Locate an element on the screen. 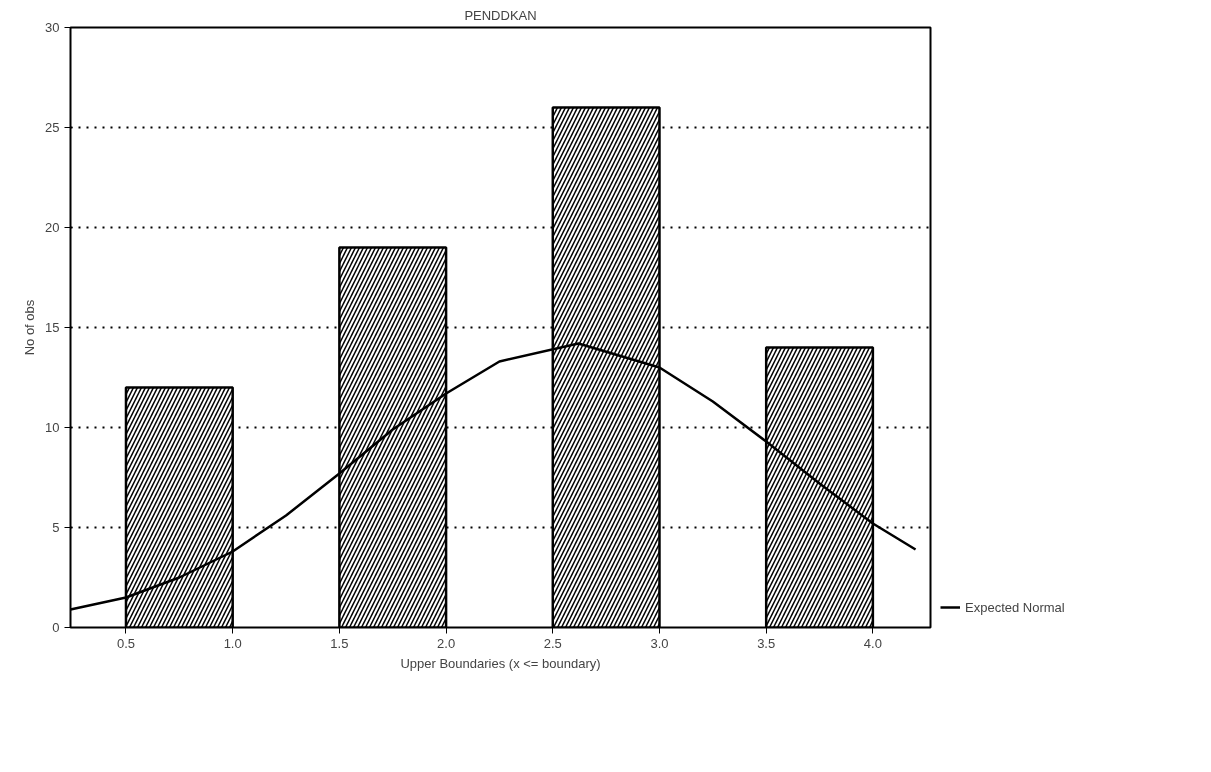  y-tick-label: 0 is located at coordinates (56, 627).